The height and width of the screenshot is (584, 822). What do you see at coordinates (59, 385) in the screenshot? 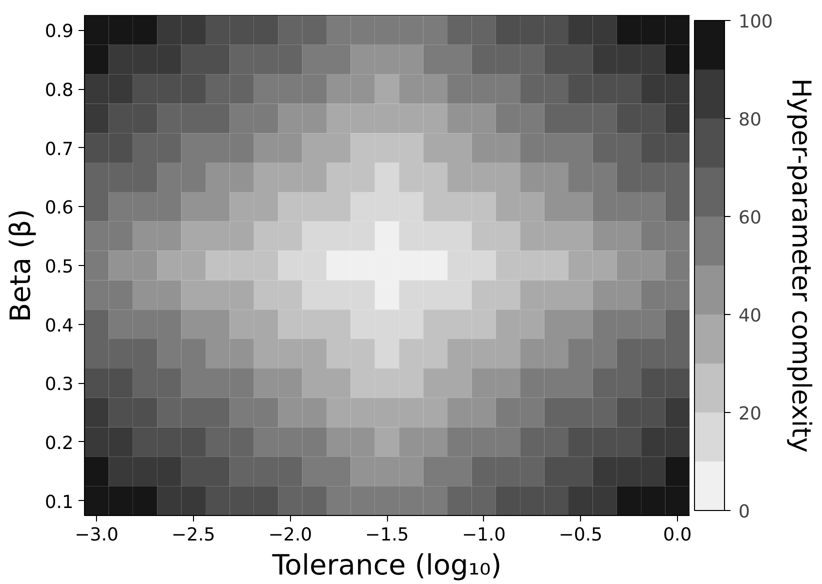
I see `y-tick-label: 0.3` at bounding box center [59, 385].